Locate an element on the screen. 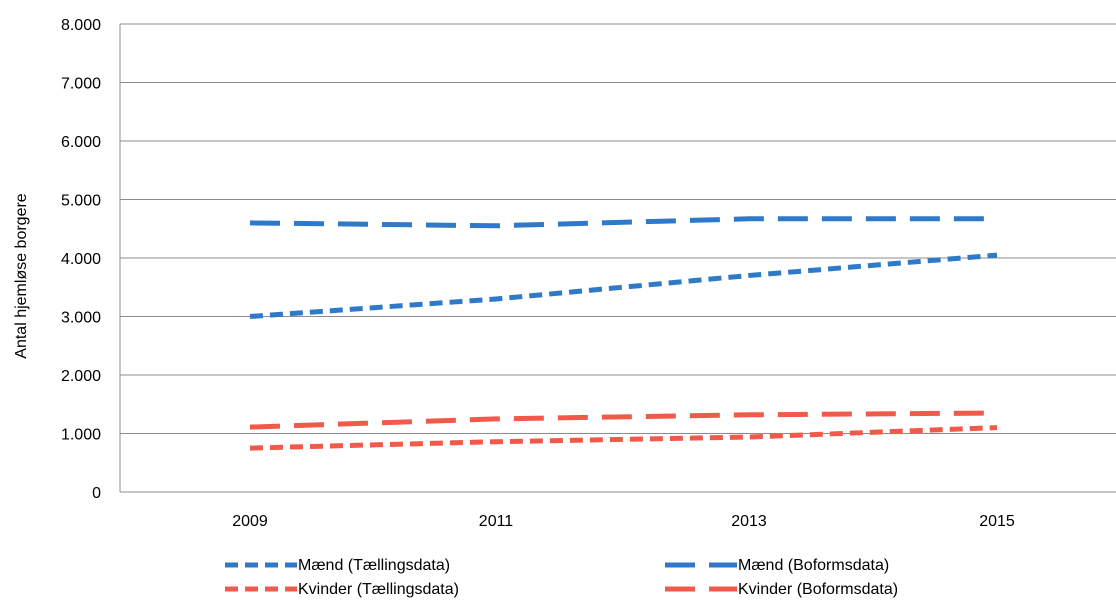  y-tick-label: 7.000 is located at coordinates (81, 84).